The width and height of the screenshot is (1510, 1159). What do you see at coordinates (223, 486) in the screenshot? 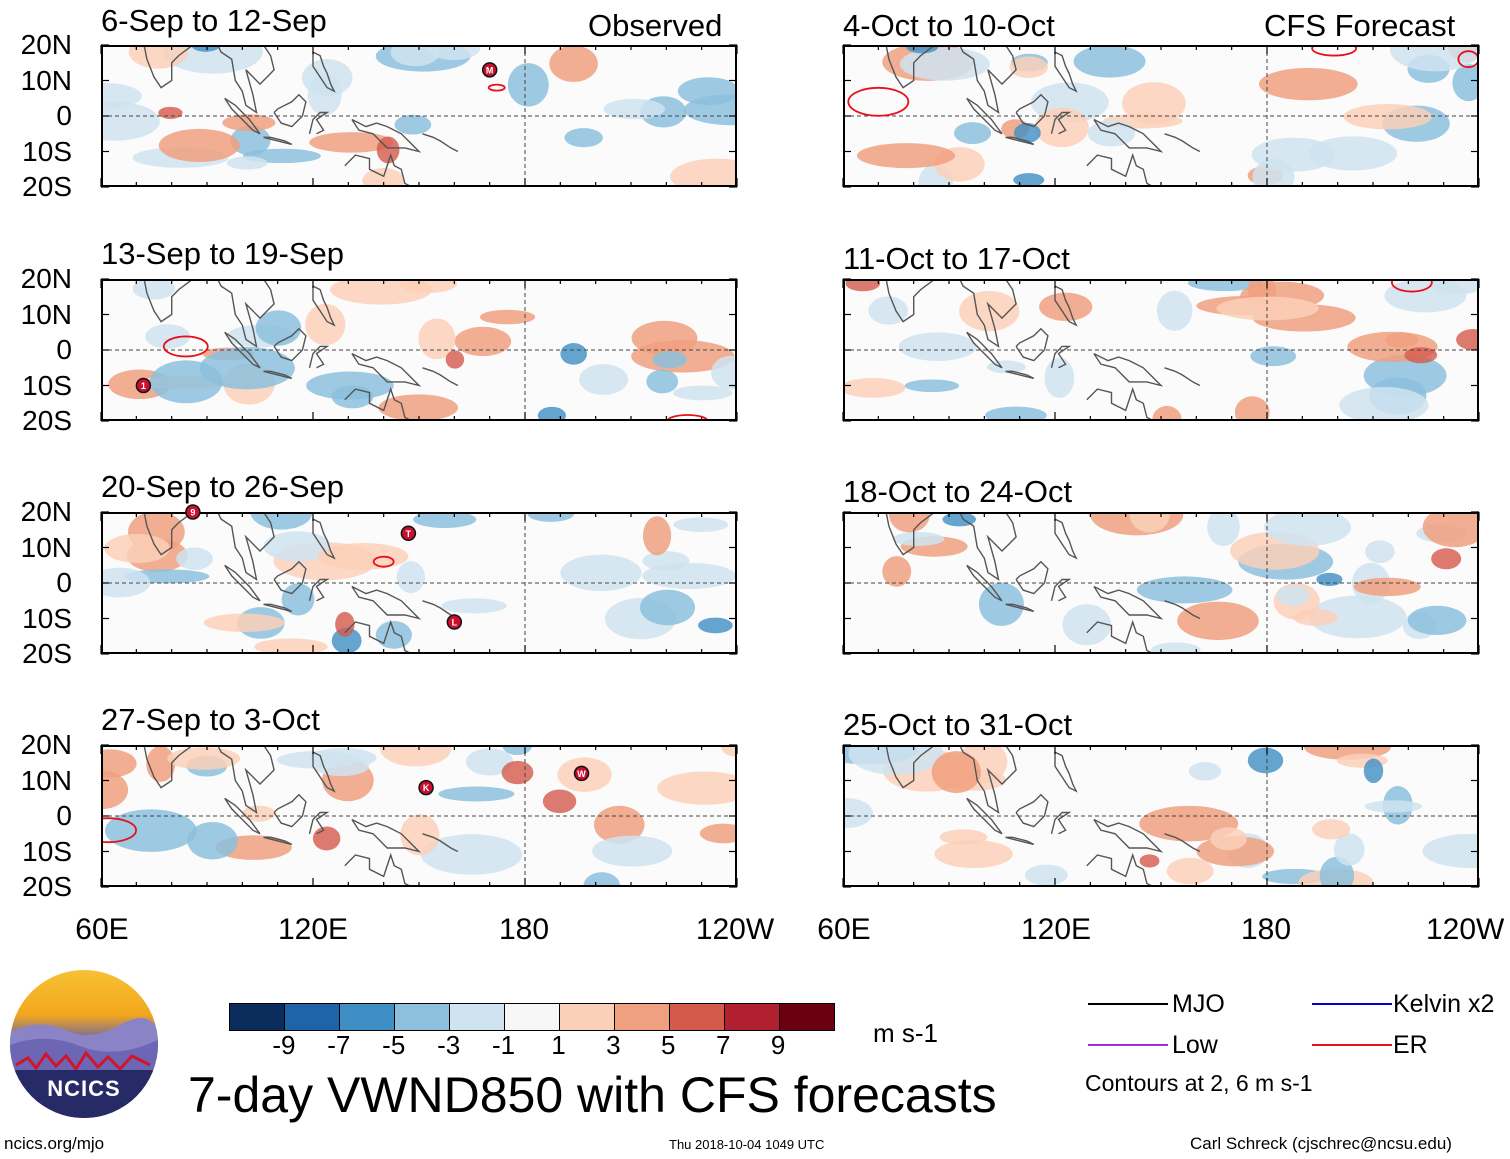
I see `panel-title-obs-3: 20-Sep to 26-Sep` at bounding box center [223, 486].